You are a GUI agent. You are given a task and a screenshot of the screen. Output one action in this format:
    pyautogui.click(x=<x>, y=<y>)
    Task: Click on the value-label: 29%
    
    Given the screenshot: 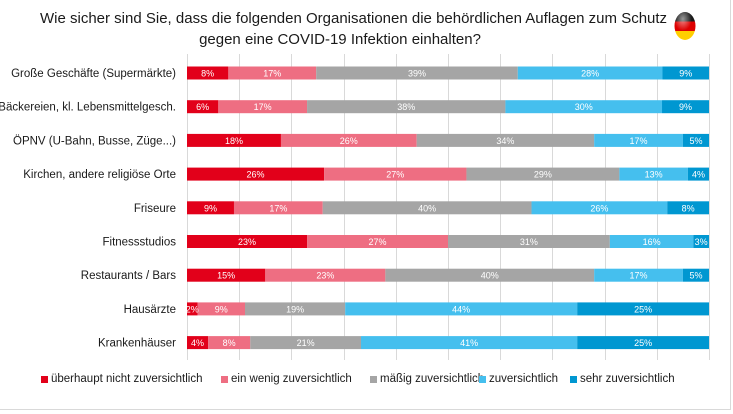 What is the action you would take?
    pyautogui.click(x=543, y=175)
    